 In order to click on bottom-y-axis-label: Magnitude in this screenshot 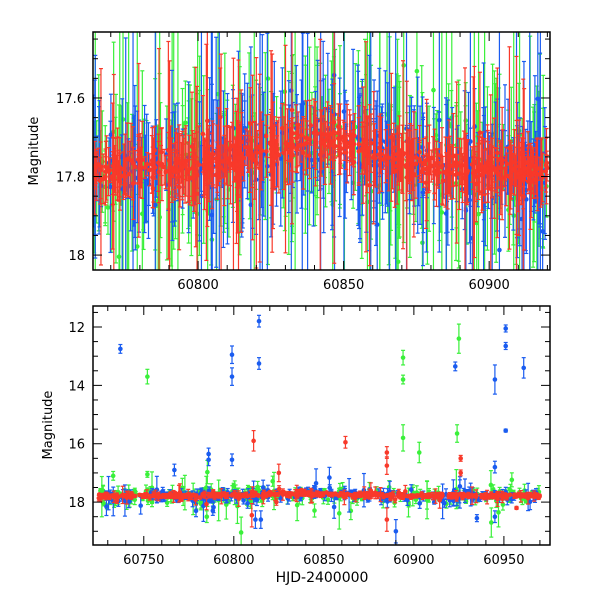, I will do `click(48, 425)`.